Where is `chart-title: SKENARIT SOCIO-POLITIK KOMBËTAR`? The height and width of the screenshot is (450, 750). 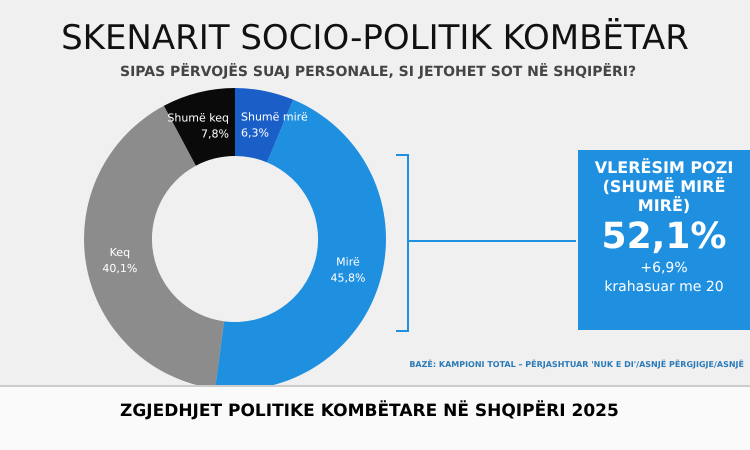 chart-title: SKENARIT SOCIO-POLITIK KOMBËTAR is located at coordinates (375, 38).